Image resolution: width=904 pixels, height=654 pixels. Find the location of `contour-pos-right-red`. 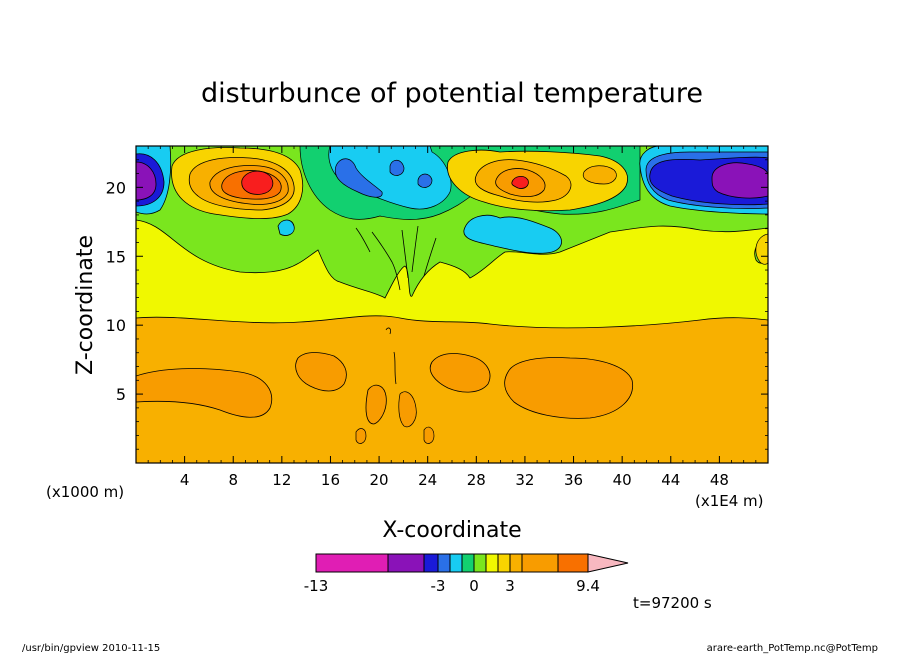

contour-pos-right-red is located at coordinates (520, 182).